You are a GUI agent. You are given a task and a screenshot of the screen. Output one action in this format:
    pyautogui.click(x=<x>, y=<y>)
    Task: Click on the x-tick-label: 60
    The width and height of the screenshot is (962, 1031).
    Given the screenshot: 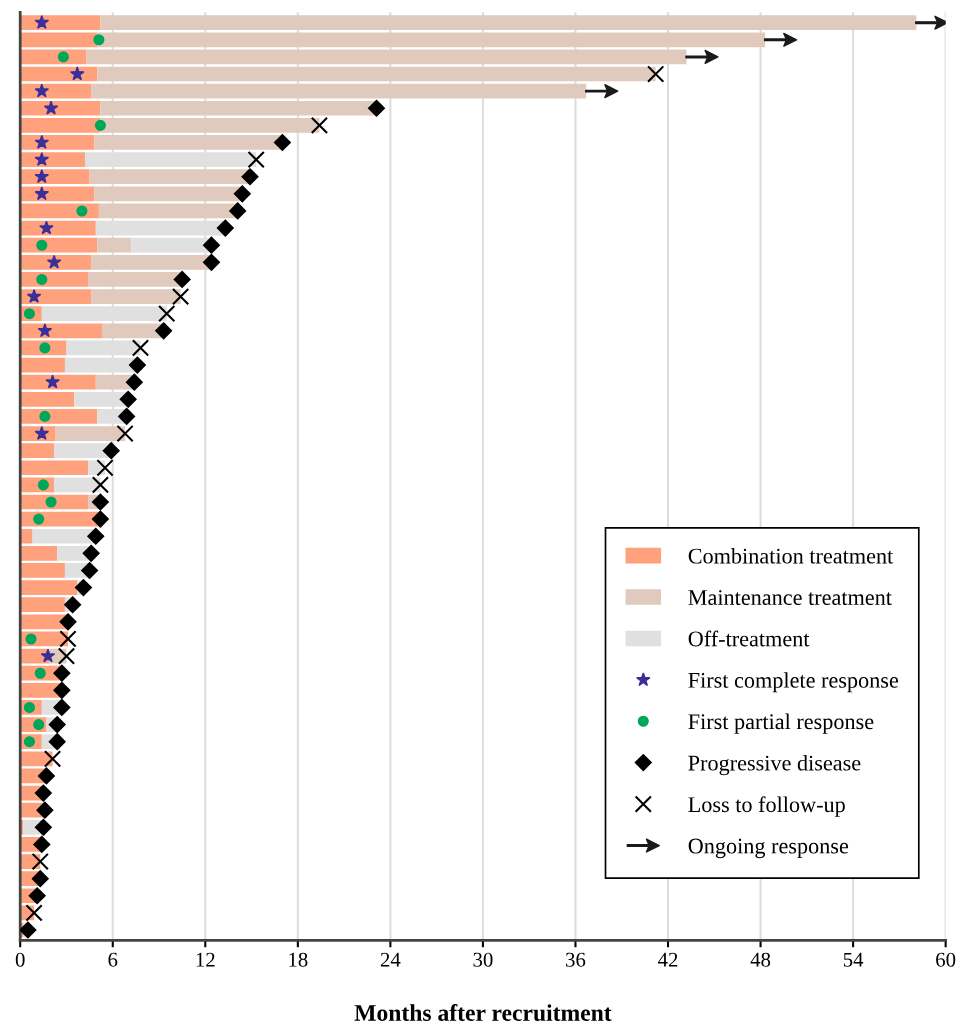 What is the action you would take?
    pyautogui.click(x=946, y=959)
    